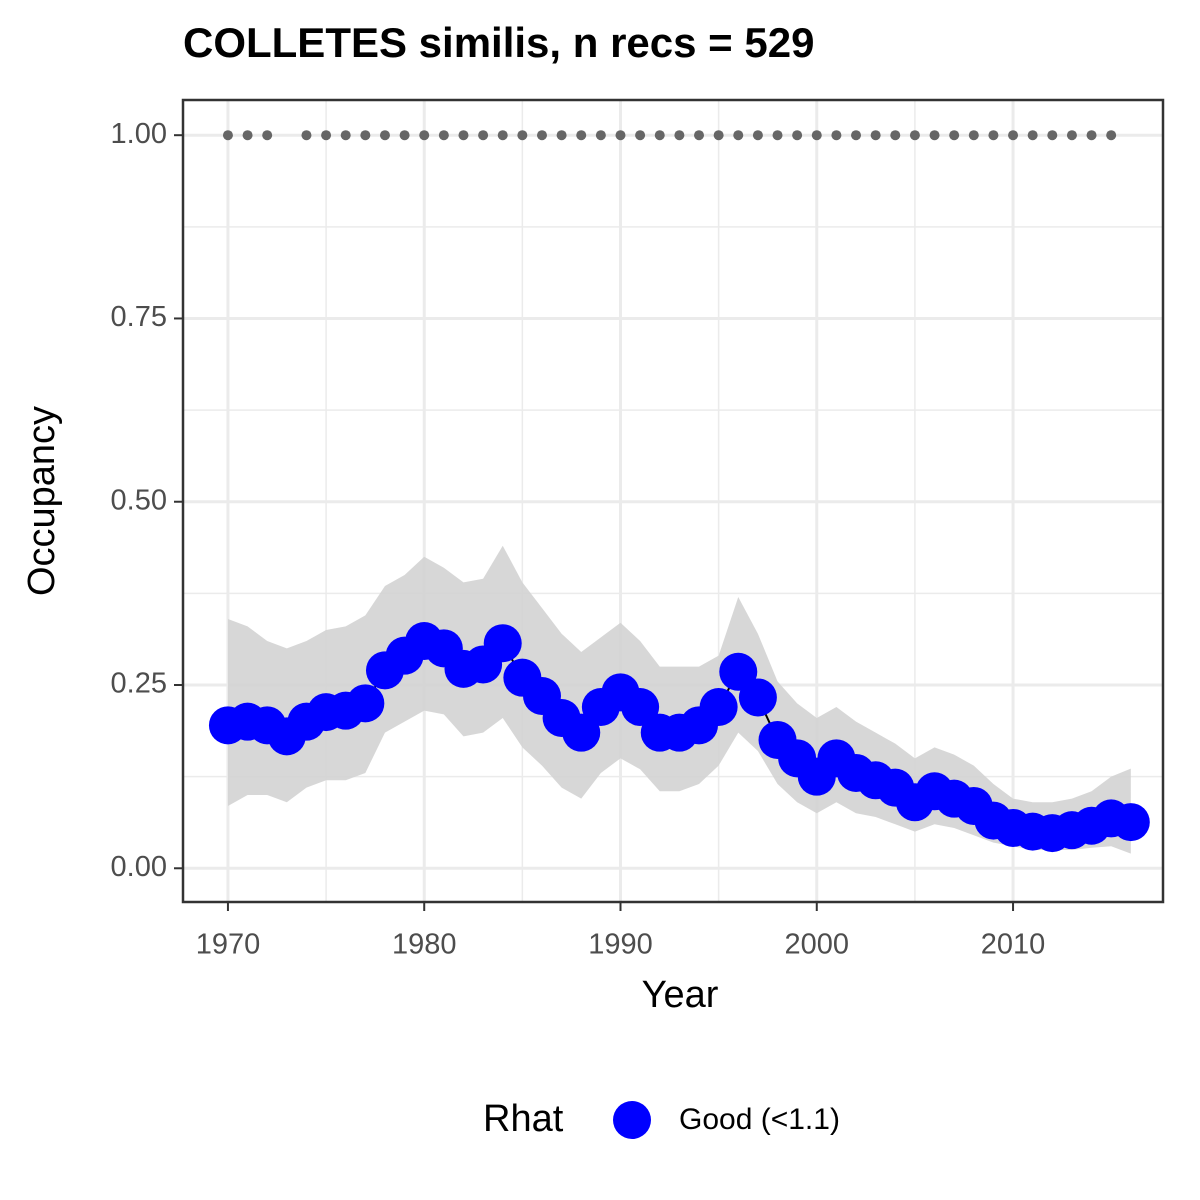  Describe the element at coordinates (759, 1119) in the screenshot. I see `legend-label: Good (<1.1)` at that location.